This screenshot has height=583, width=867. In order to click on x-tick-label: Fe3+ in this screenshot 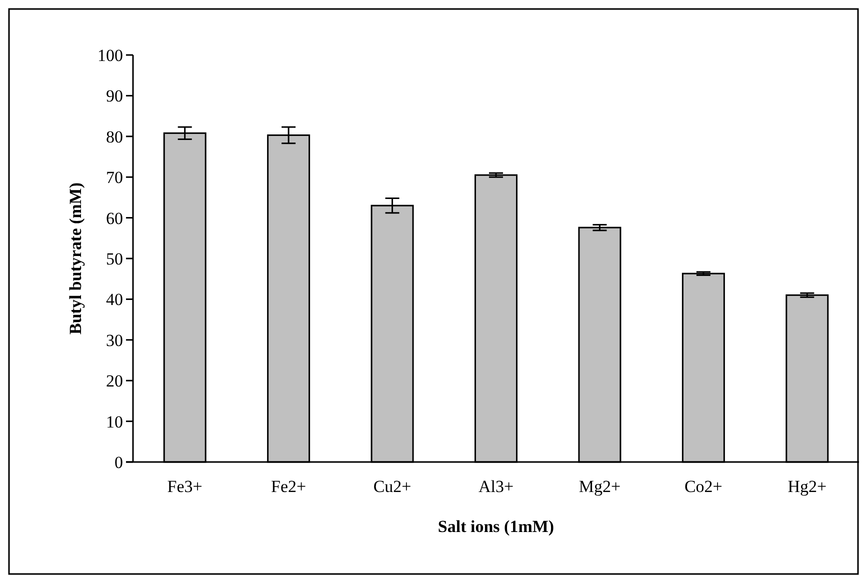, I will do `click(184, 486)`.